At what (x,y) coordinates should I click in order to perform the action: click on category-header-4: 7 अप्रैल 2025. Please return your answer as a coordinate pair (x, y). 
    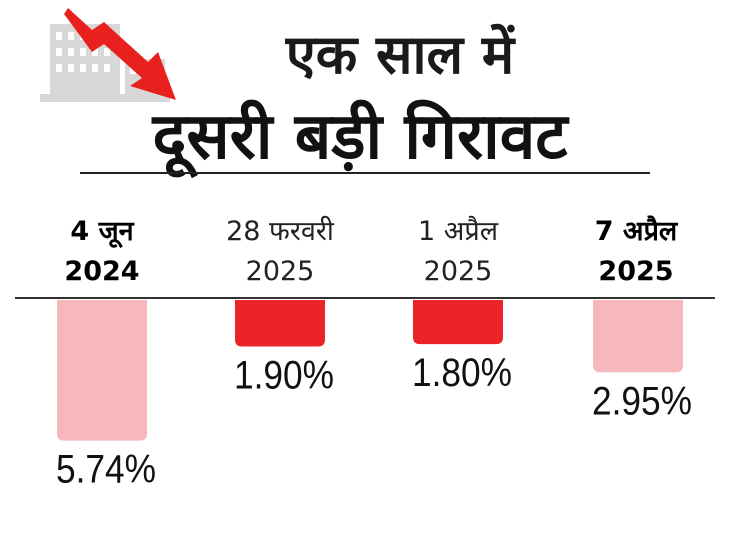
    Looking at the image, I should click on (636, 252).